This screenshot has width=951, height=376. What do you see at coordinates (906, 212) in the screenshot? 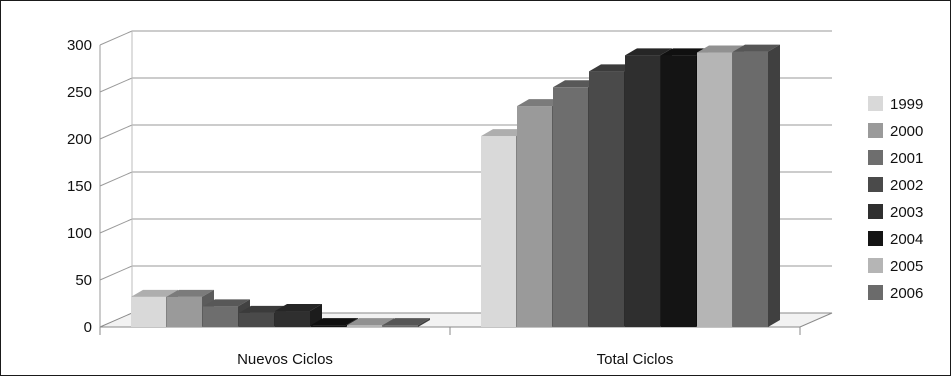
I see `legend-label: 2003` at bounding box center [906, 212].